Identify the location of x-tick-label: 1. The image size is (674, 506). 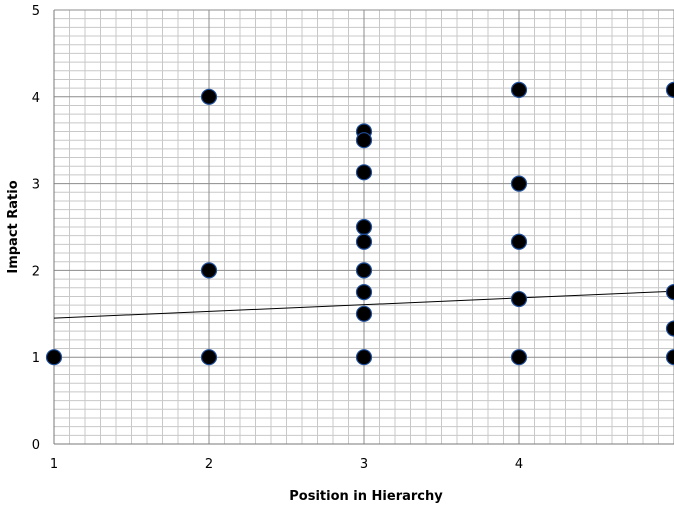
(54, 464).